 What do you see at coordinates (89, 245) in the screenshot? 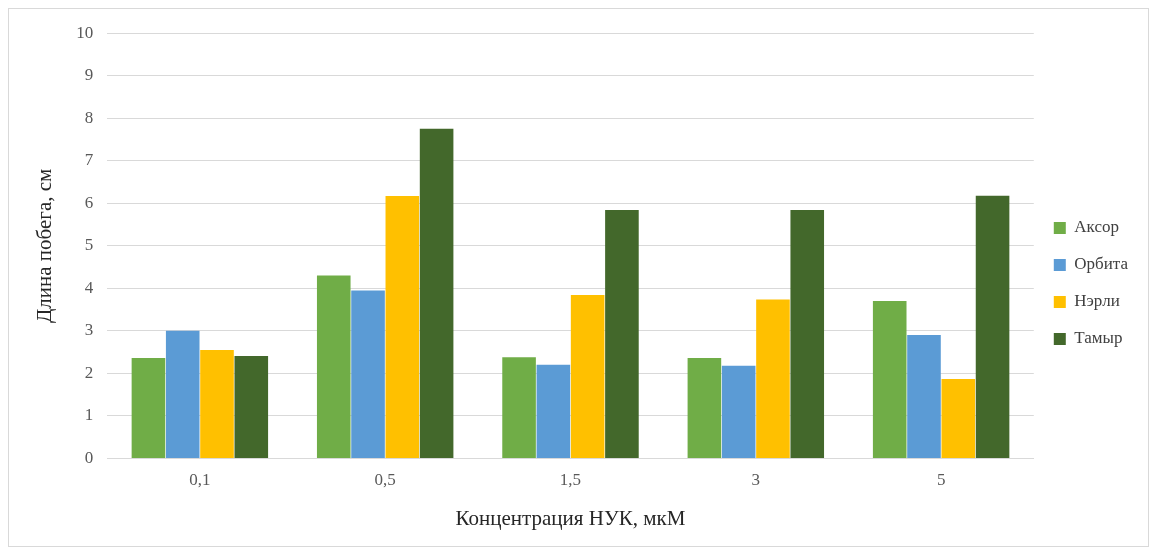
I see `y-tick-label: 5` at bounding box center [89, 245].